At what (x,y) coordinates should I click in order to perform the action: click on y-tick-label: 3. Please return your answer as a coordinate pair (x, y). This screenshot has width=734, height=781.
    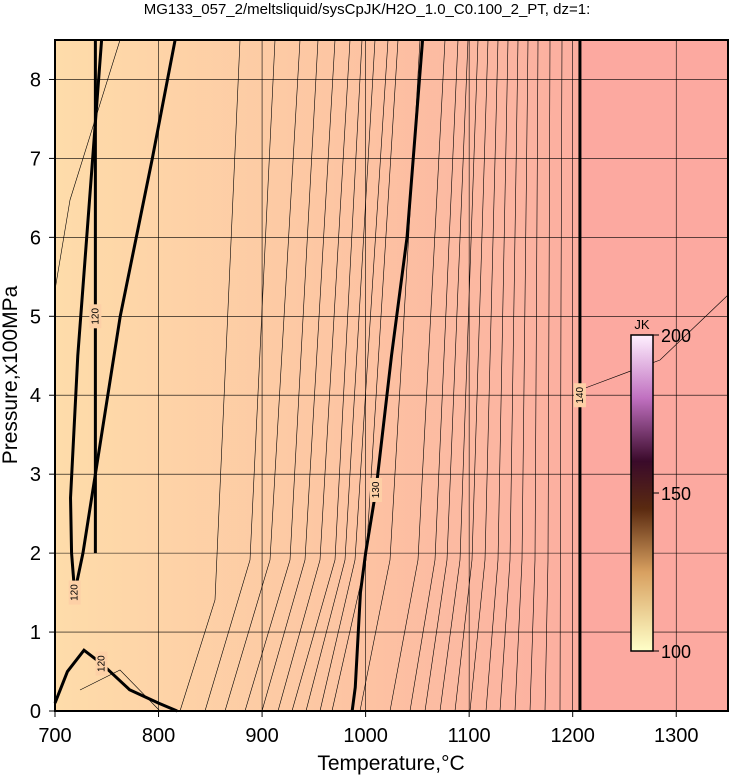
    Looking at the image, I should click on (35, 475).